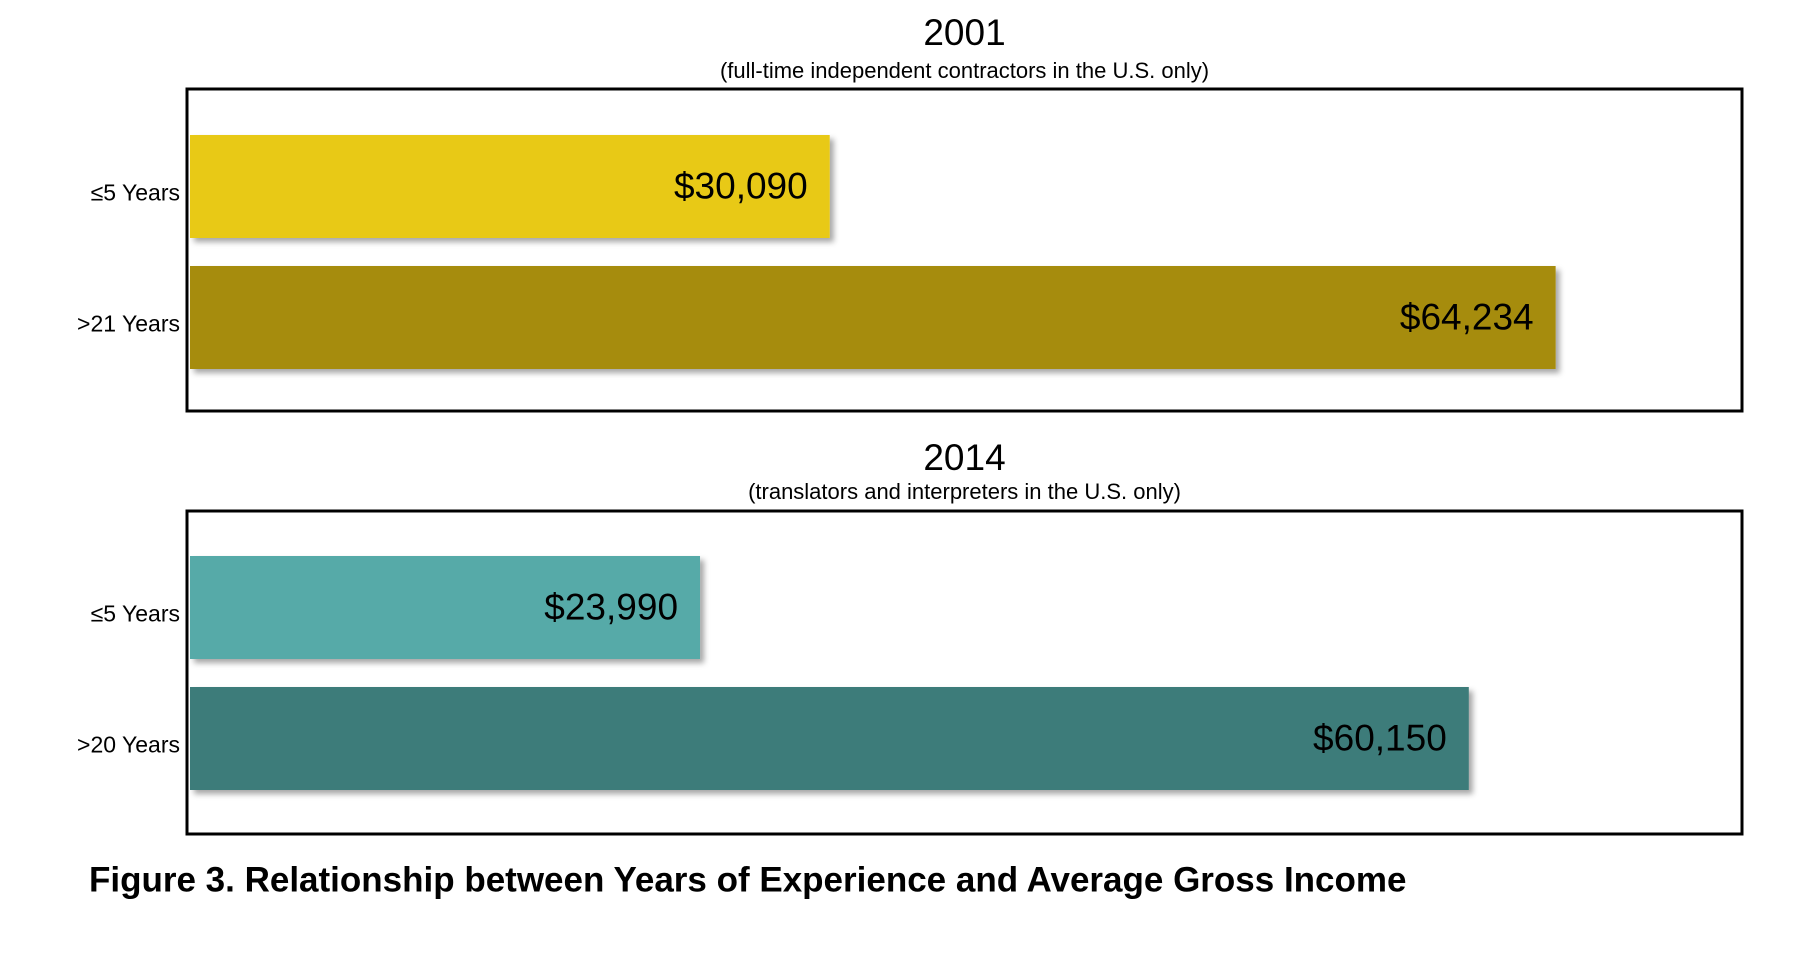 The image size is (1800, 964). Describe the element at coordinates (1467, 316) in the screenshot. I see `value-label: $64,234` at that location.